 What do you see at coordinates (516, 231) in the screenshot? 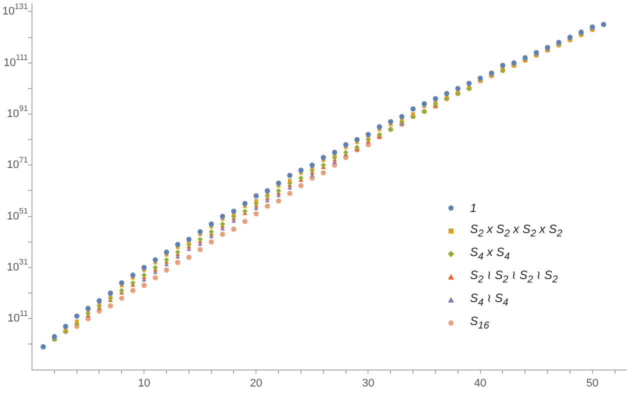
I see `legend-label: S$_{2}$ x S$_{2}$ x S$_{2}$ x S$_{2}$` at bounding box center [516, 231].